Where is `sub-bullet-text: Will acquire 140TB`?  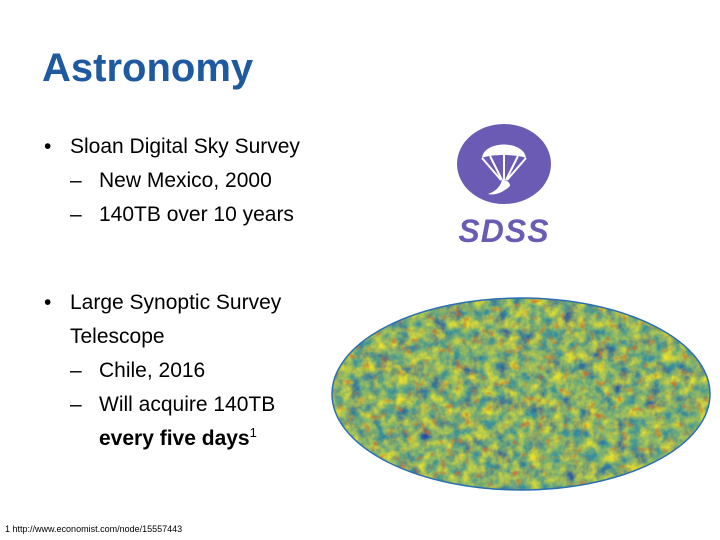 sub-bullet-text: Will acquire 140TB is located at coordinates (187, 404).